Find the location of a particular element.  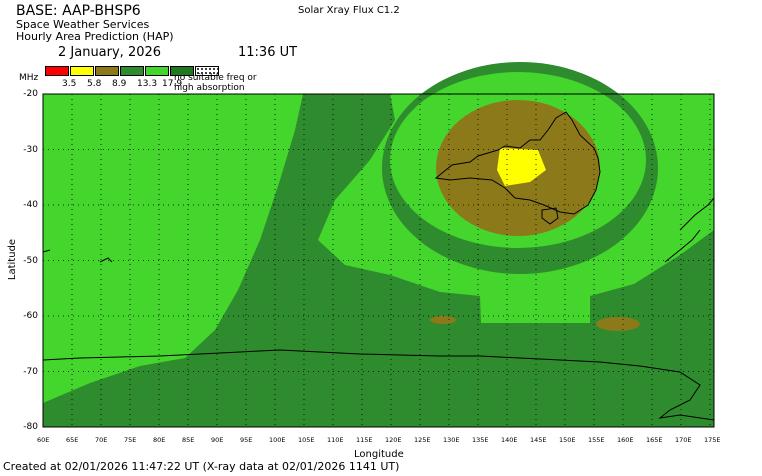

antarctica-coastline is located at coordinates (378, 385).